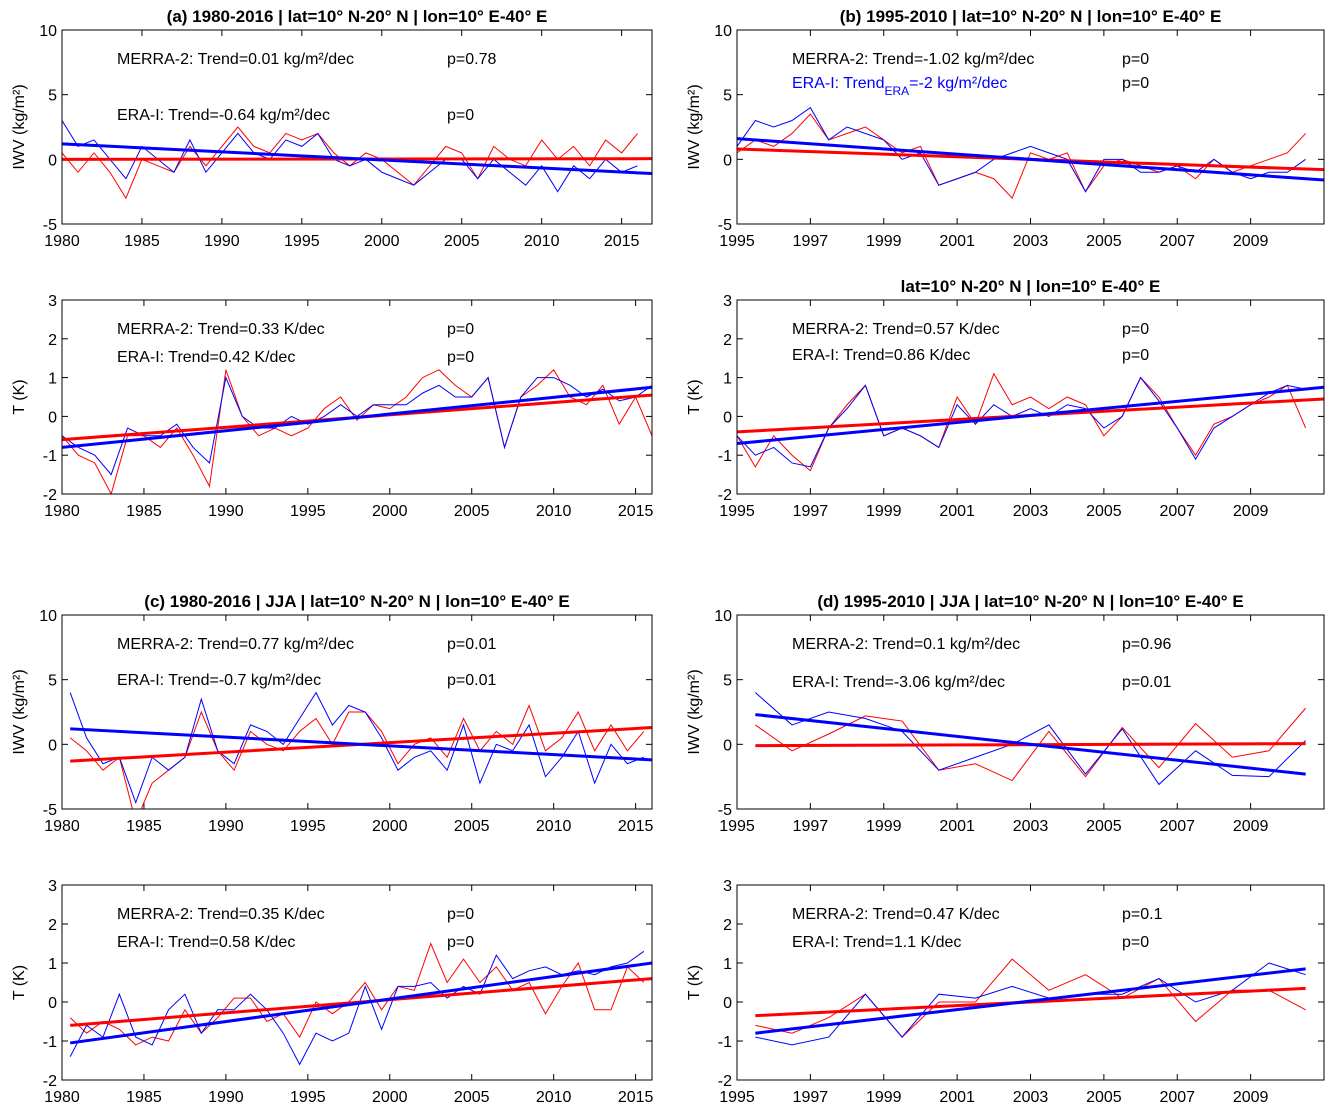 Image resolution: width=1331 pixels, height=1110 pixels. What do you see at coordinates (896, 914) in the screenshot?
I see `annotation: MERRA-2: Trend=0.47 K/dec` at bounding box center [896, 914].